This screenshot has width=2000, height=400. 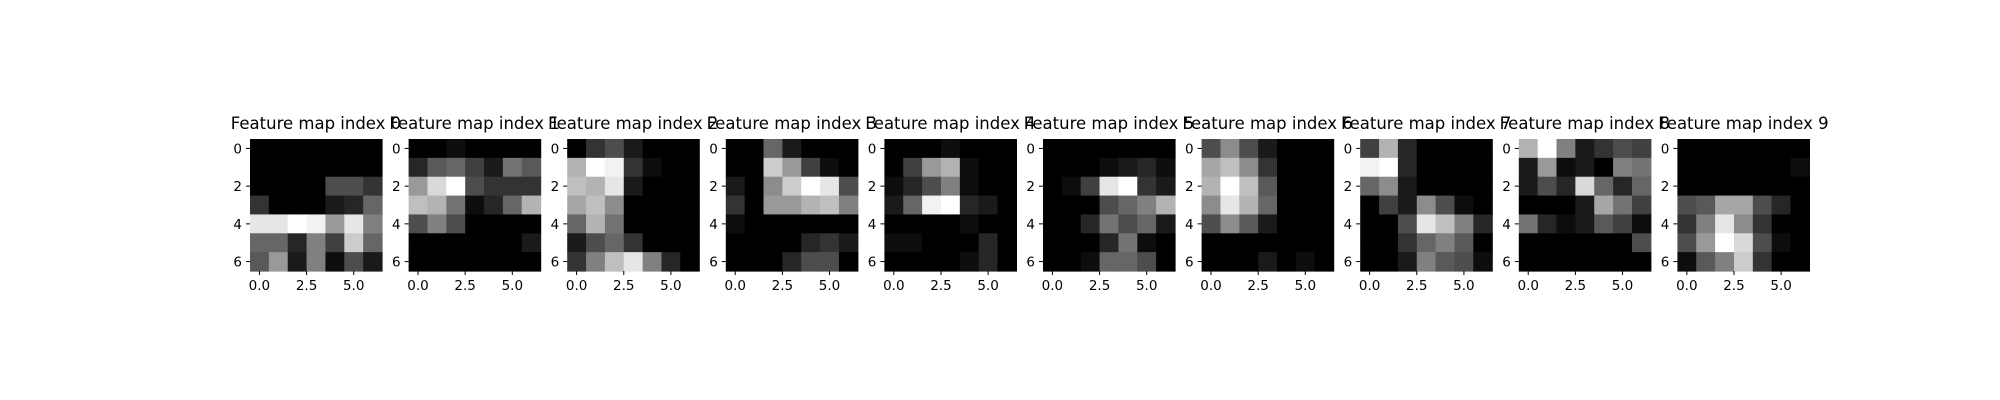 What do you see at coordinates (1585, 123) in the screenshot?
I see `panel-title: Feature map index 8` at bounding box center [1585, 123].